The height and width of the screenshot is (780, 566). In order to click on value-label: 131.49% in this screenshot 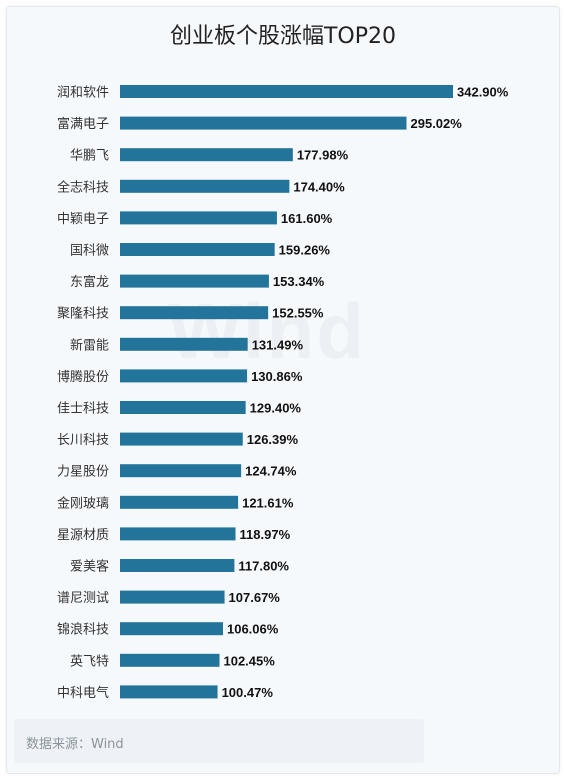, I will do `click(278, 344)`.